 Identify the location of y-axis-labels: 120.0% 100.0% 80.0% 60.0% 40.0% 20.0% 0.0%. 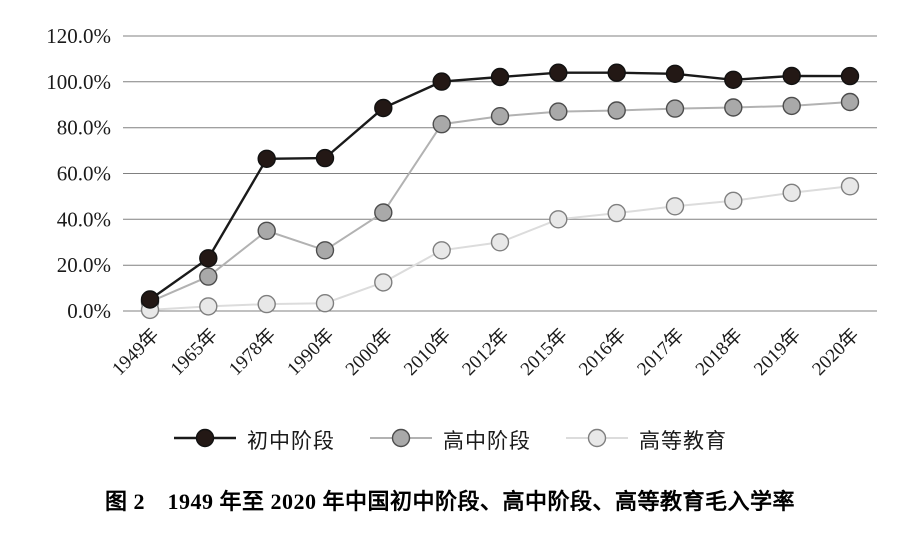
(78, 173).